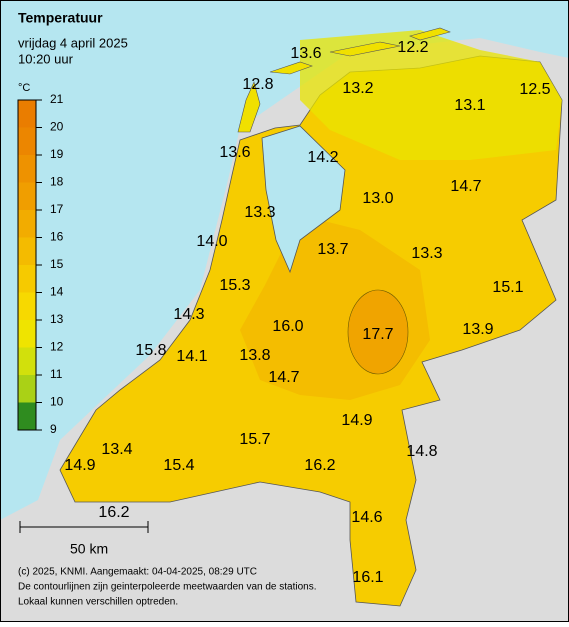 This screenshot has width=569, height=627. Describe the element at coordinates (57, 319) in the screenshot. I see `legend-label: 13` at that location.